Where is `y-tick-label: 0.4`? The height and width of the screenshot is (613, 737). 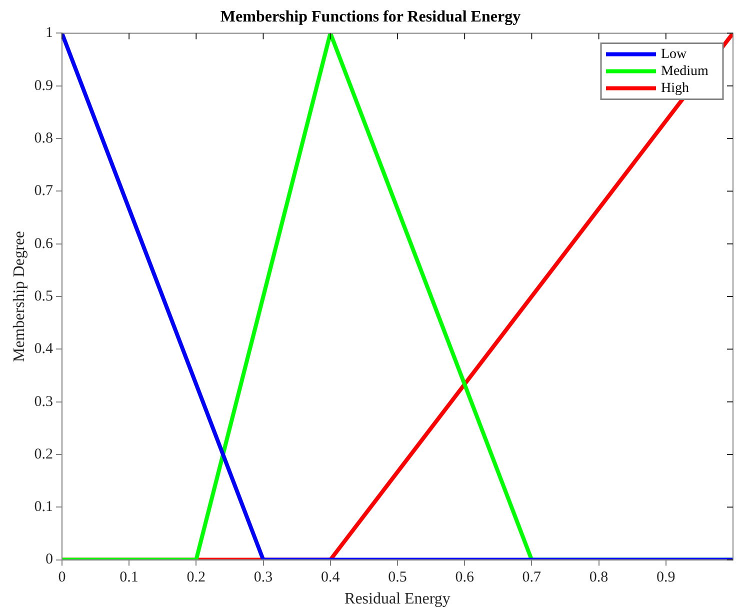 y-tick-label: 0.4 is located at coordinates (44, 349).